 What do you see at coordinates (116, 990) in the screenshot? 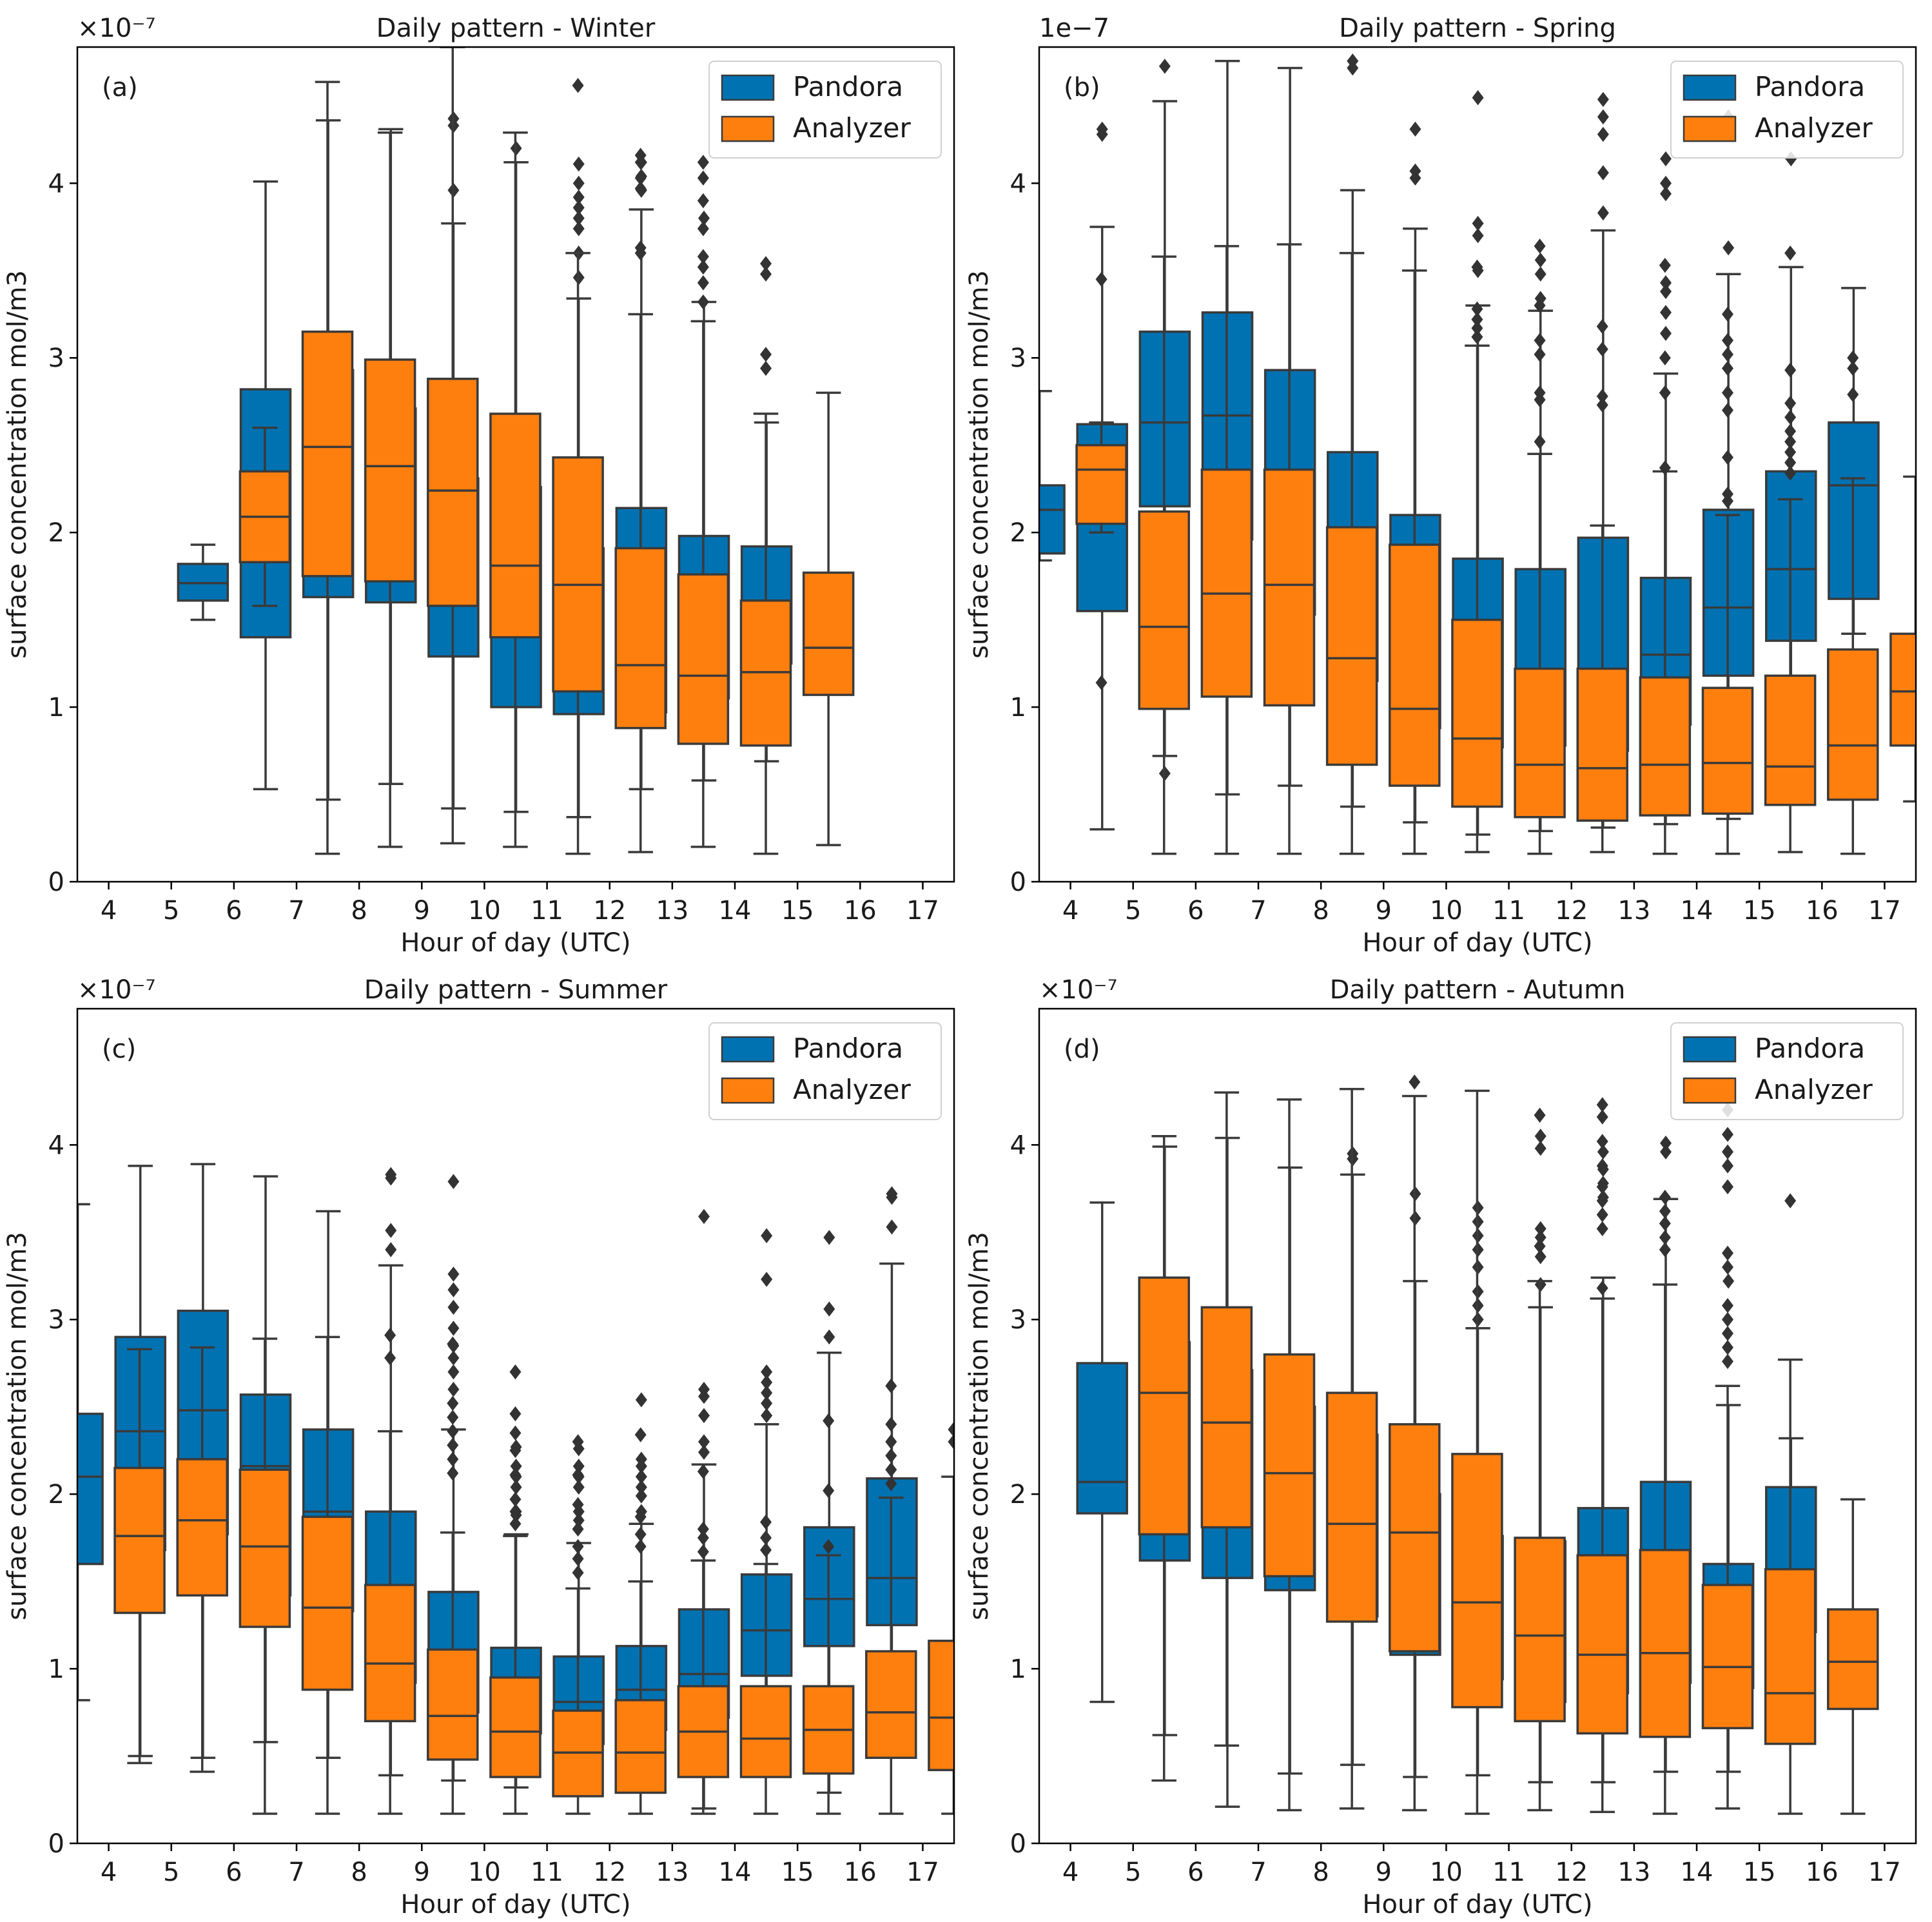
I see `y-scale-label: ×10⁻⁷` at bounding box center [116, 990].